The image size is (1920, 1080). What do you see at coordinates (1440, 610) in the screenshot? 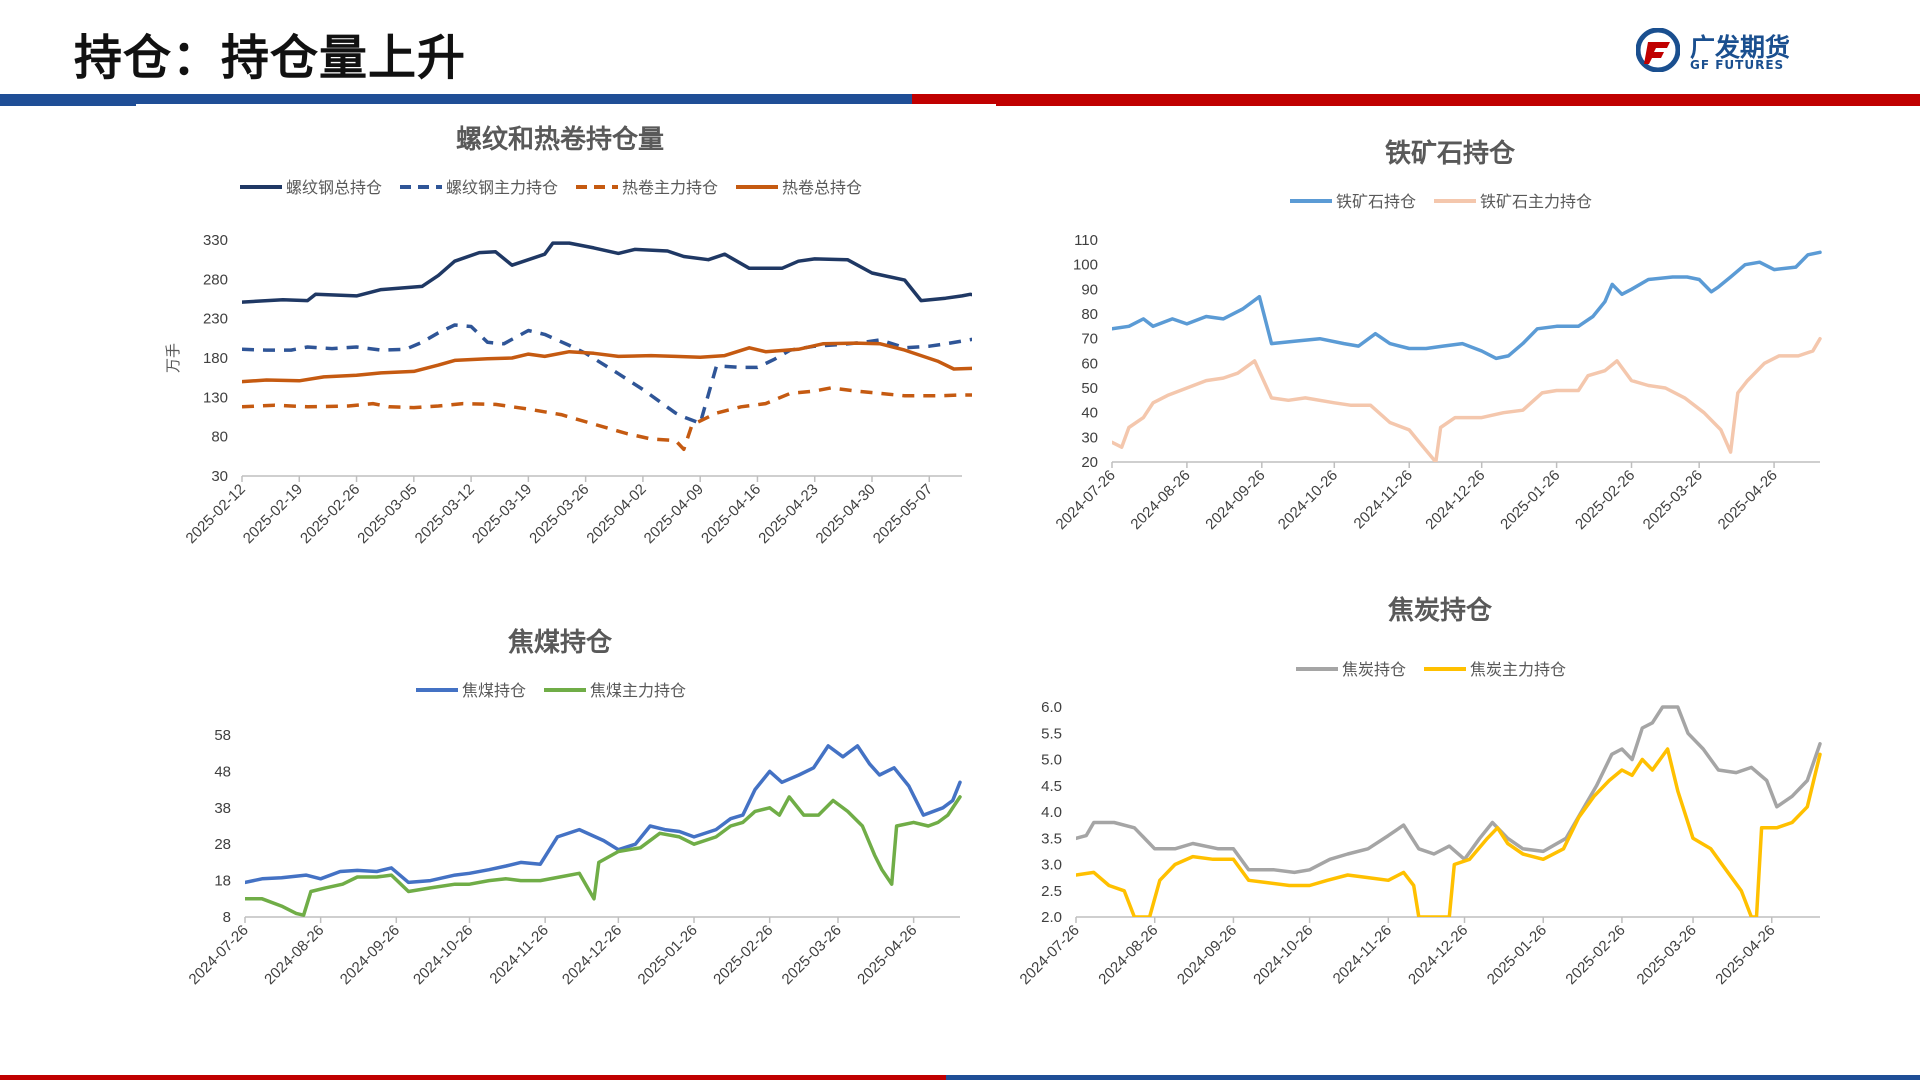
I see `chart-title: 焦炭持仓` at bounding box center [1440, 610].